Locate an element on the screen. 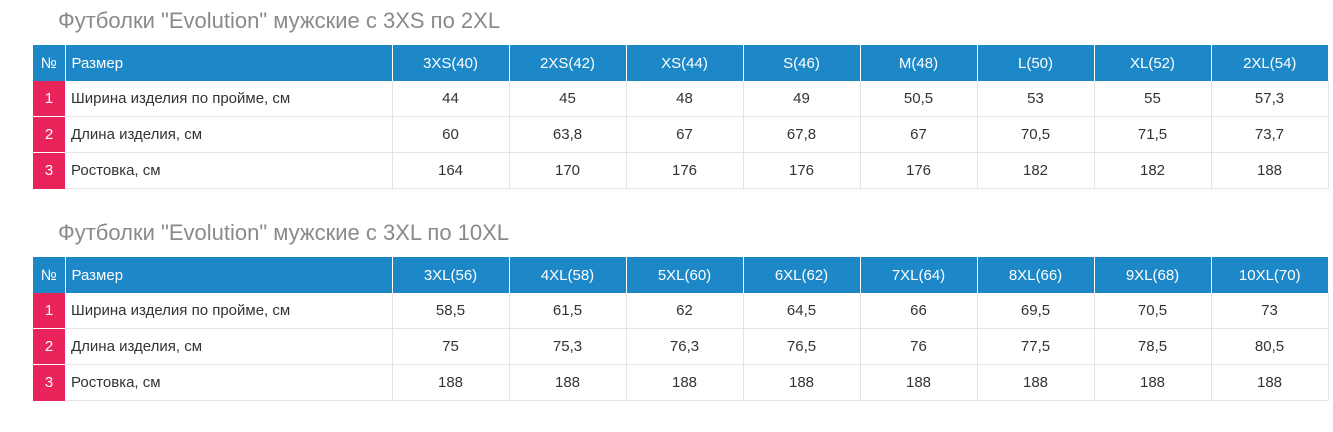 This screenshot has height=432, width=1333. header-size: 4XL(58) is located at coordinates (568, 275).